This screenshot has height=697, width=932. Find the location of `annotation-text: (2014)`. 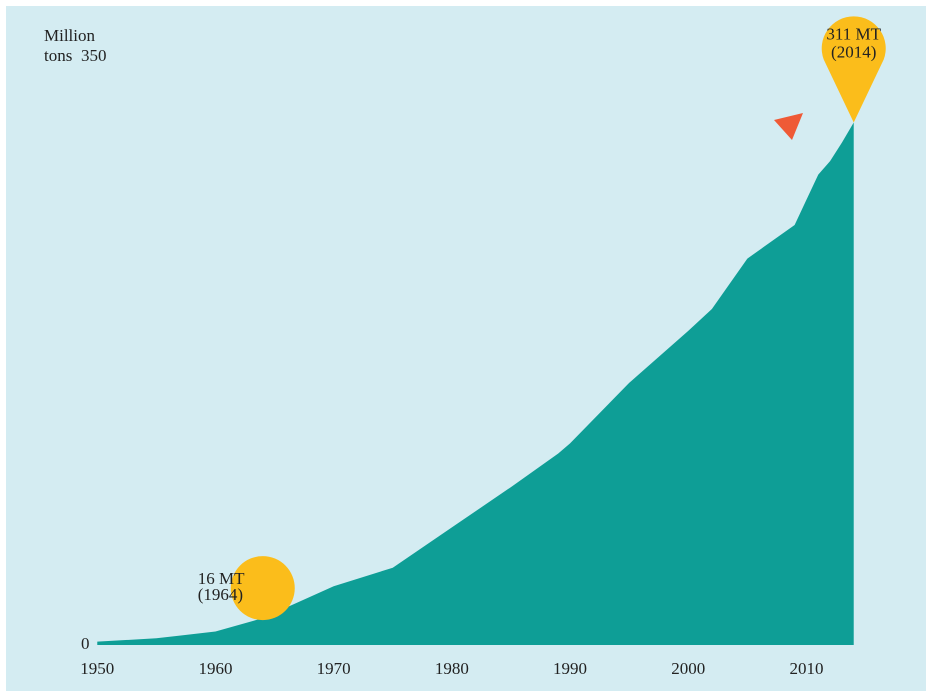

annotation-text: (2014) is located at coordinates (853, 51).